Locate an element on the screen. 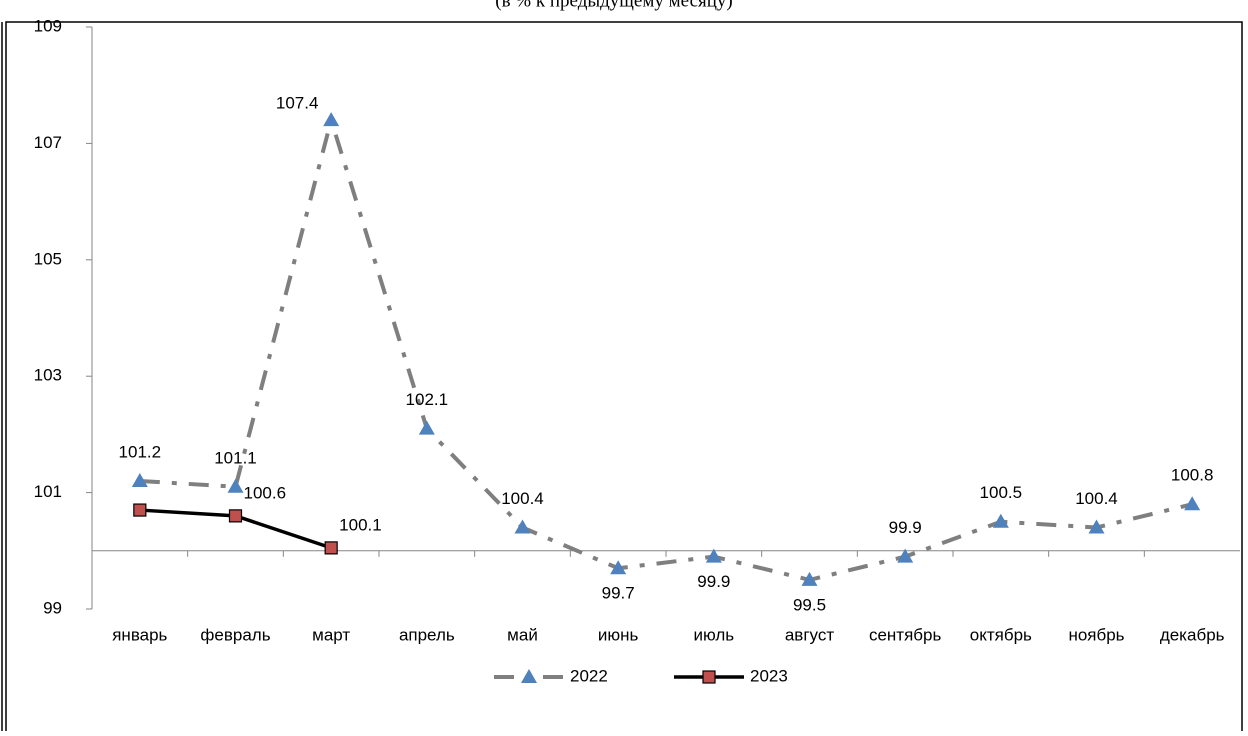 This screenshot has width=1248, height=736. data-label: 107.4 is located at coordinates (297, 103).